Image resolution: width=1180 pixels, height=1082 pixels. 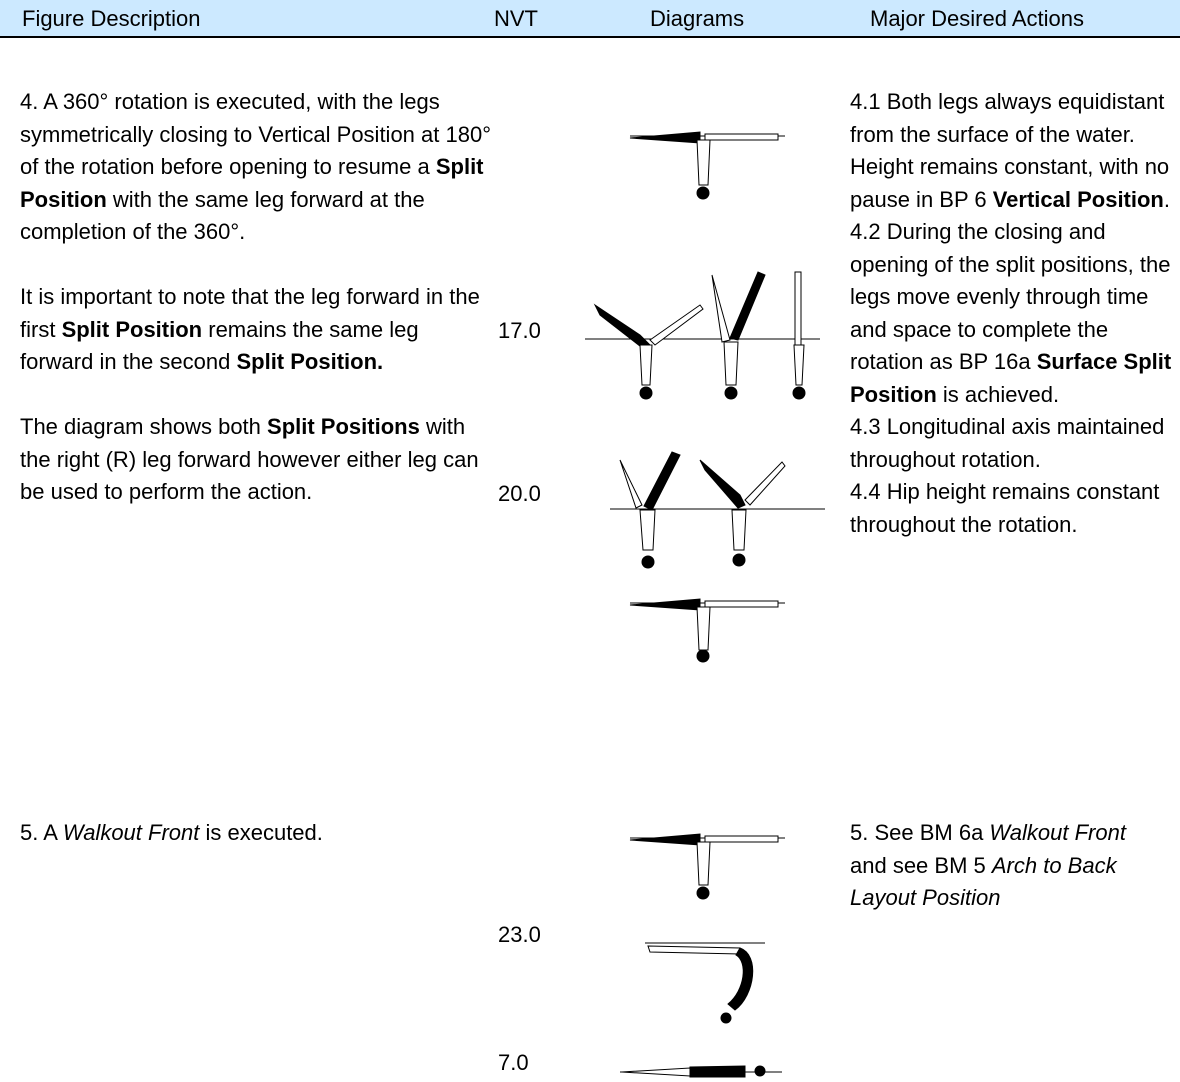 I want to click on bold-text: Vertical Position, so click(x=1078, y=199).